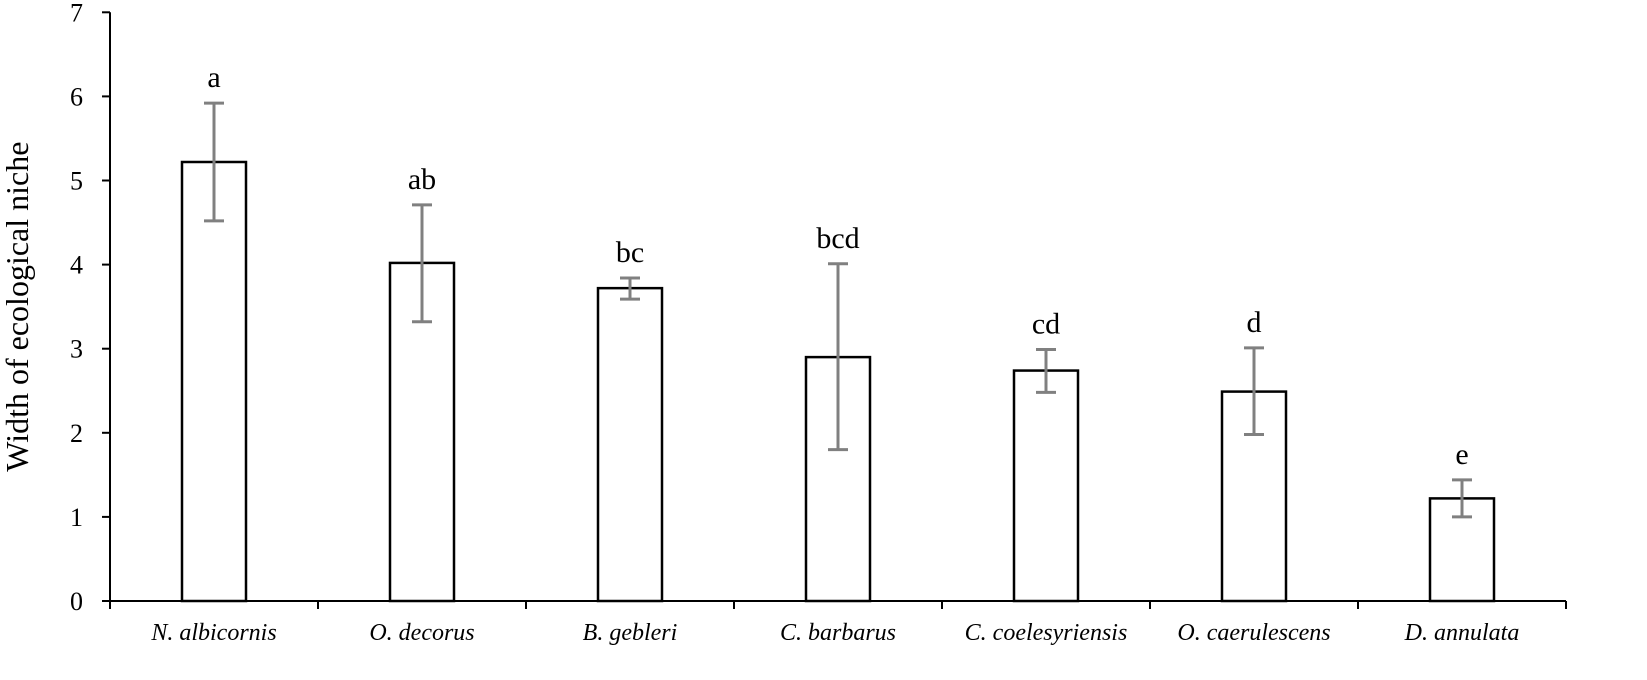  What do you see at coordinates (838, 633) in the screenshot?
I see `x-category-label: C. barbarus` at bounding box center [838, 633].